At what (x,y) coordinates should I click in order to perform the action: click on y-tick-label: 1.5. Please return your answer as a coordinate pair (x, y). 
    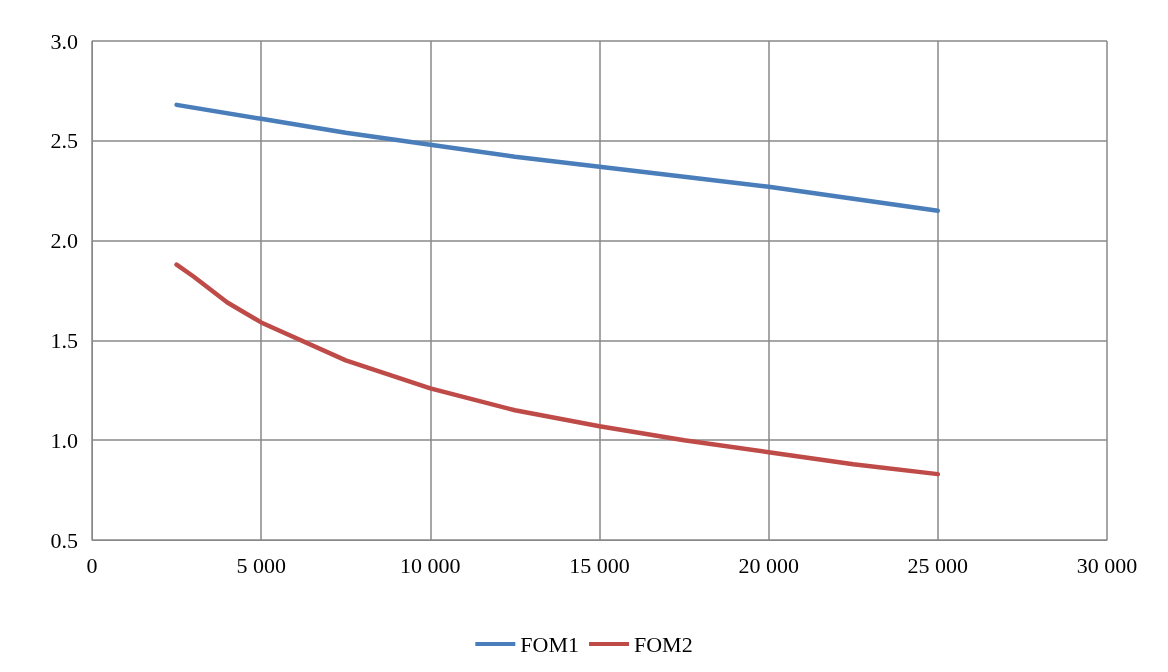
    Looking at the image, I should click on (64, 340).